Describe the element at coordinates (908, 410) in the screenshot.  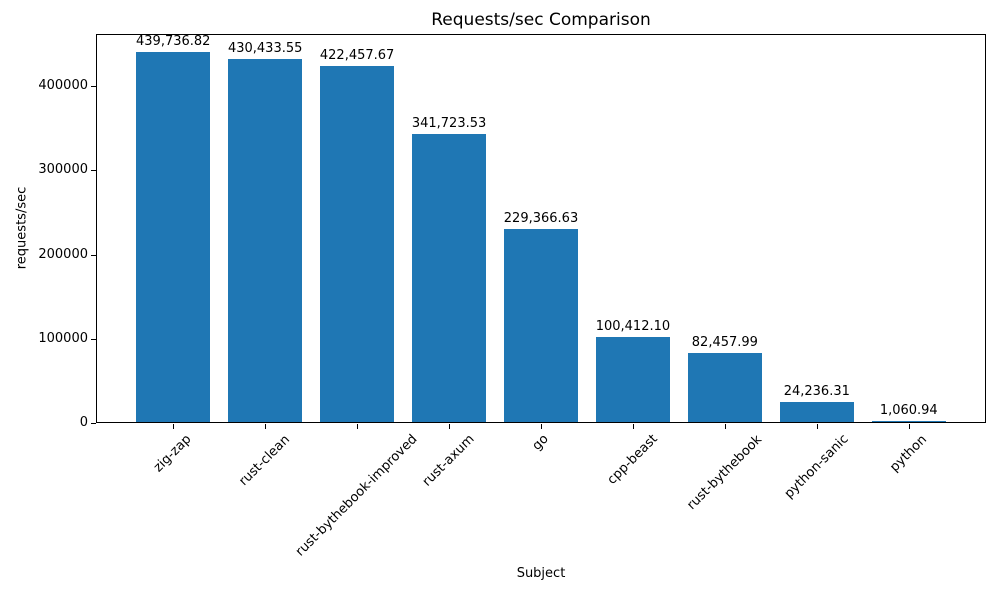
I see `bar-value-label: 1,060.94` at that location.